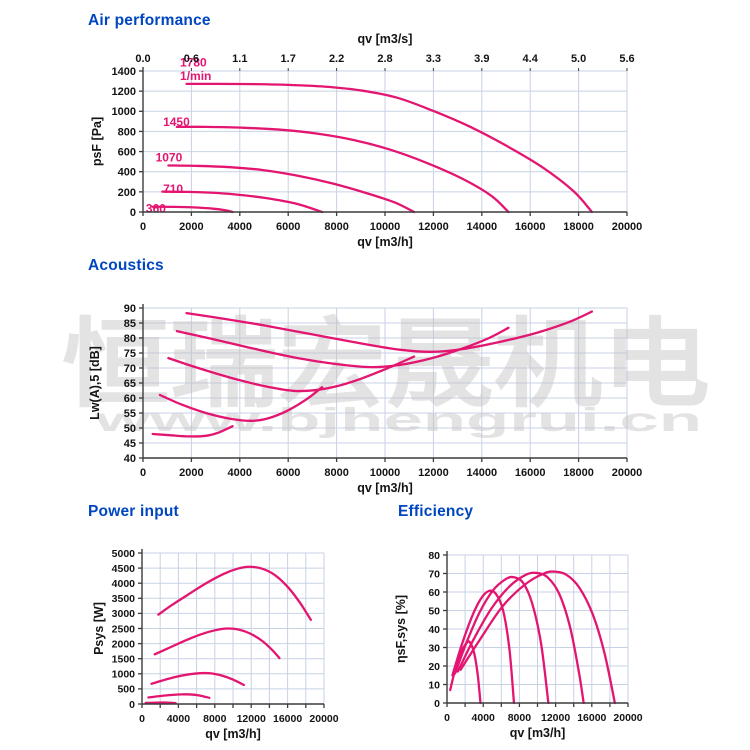  What do you see at coordinates (95, 383) in the screenshot?
I see `ac-y-axis-title: Lw(A),5 [dB]` at bounding box center [95, 383].